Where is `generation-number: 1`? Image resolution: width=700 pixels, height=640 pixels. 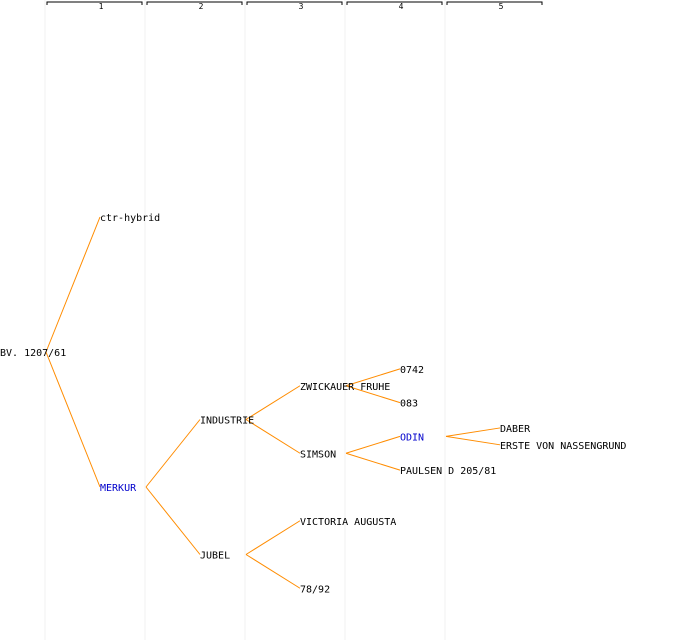
generation-number: 1 is located at coordinates (101, 6).